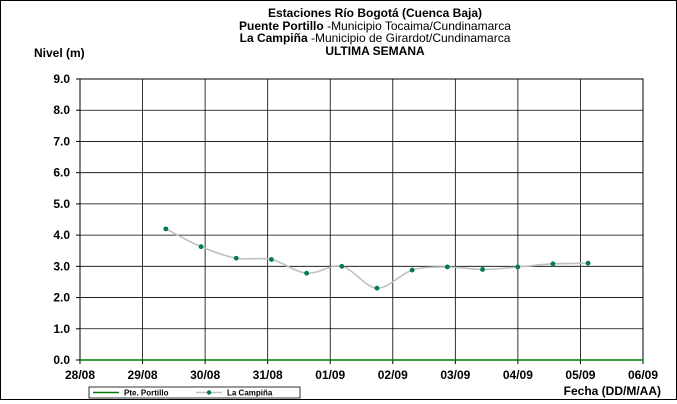 The image size is (677, 404). Describe the element at coordinates (281, 26) in the screenshot. I see `title-line-bold: Puente Portillo` at that location.